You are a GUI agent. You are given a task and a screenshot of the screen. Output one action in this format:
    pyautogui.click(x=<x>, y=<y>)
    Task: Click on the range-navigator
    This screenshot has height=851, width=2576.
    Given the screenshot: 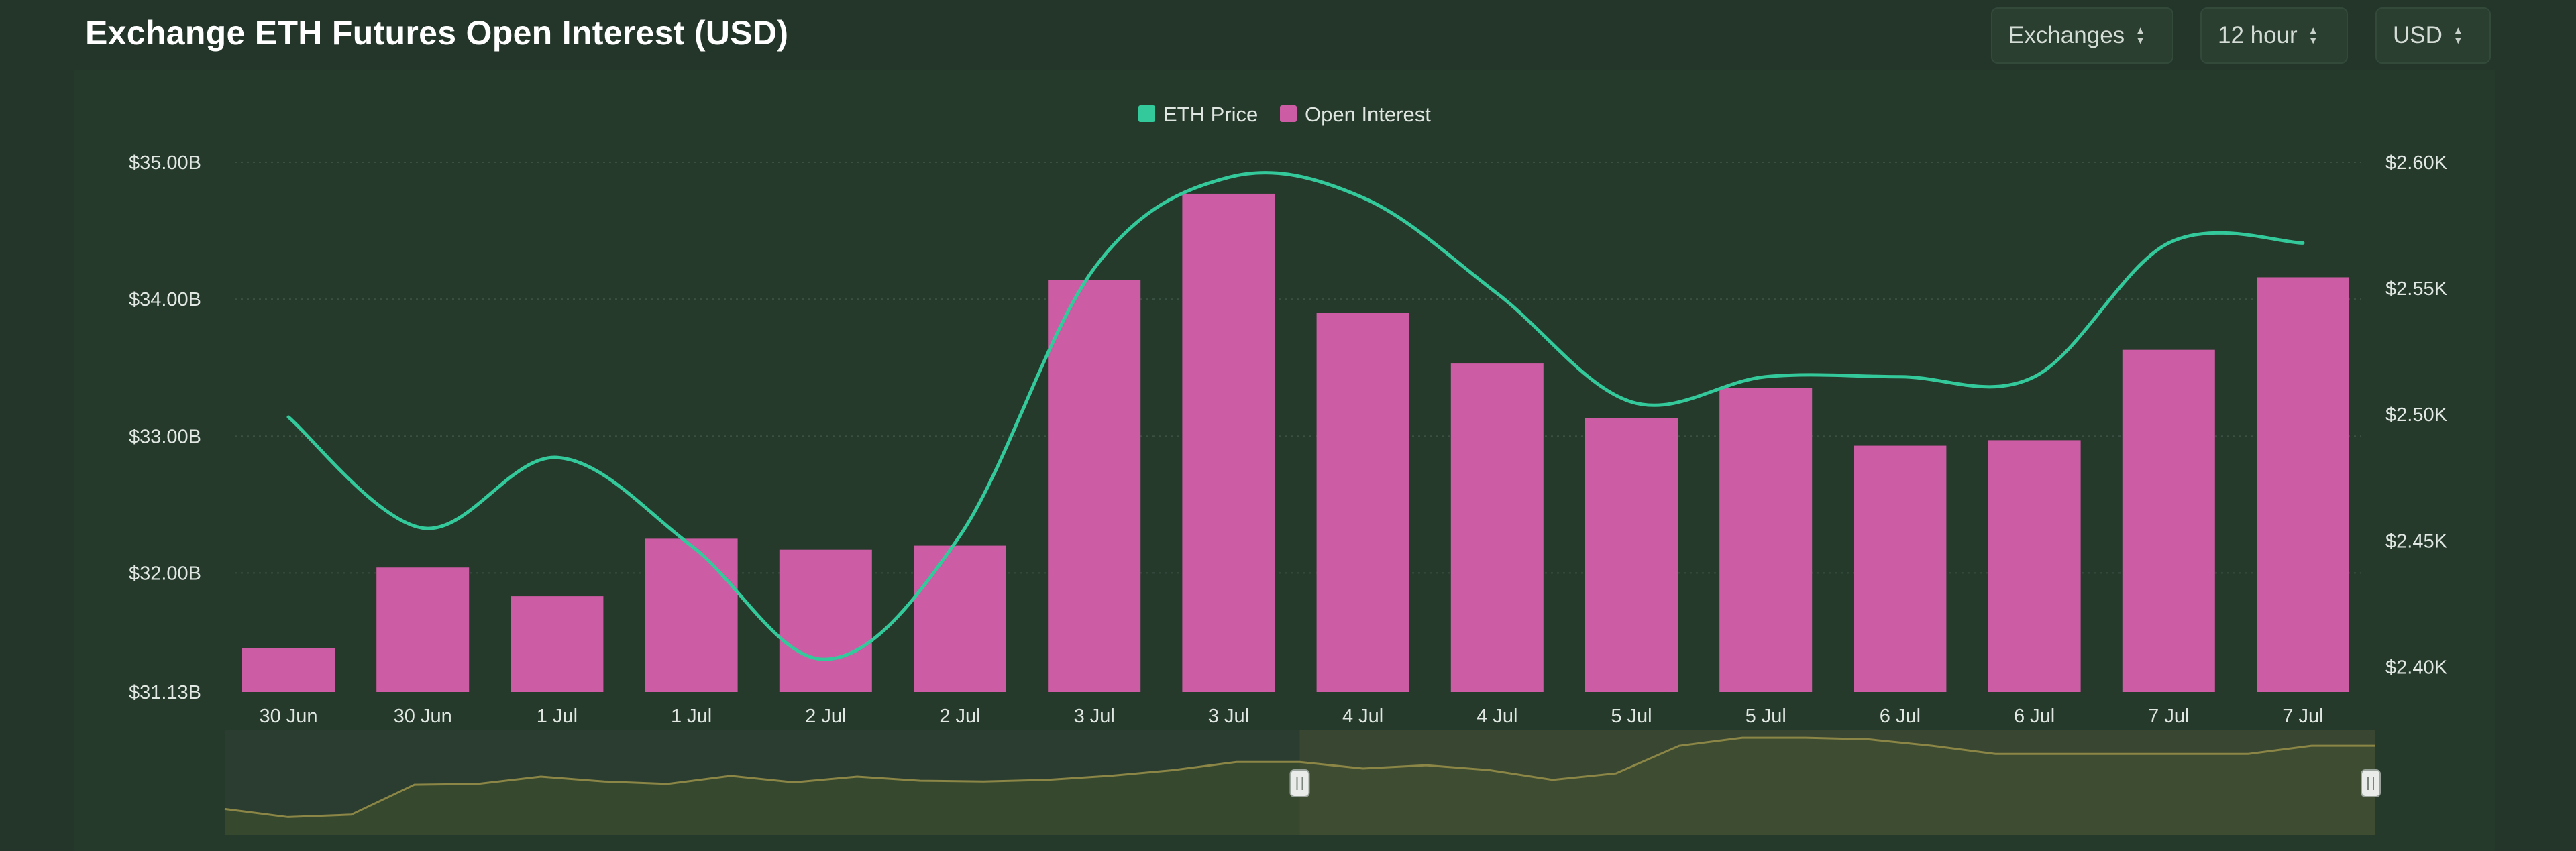 What is the action you would take?
    pyautogui.click(x=1302, y=782)
    